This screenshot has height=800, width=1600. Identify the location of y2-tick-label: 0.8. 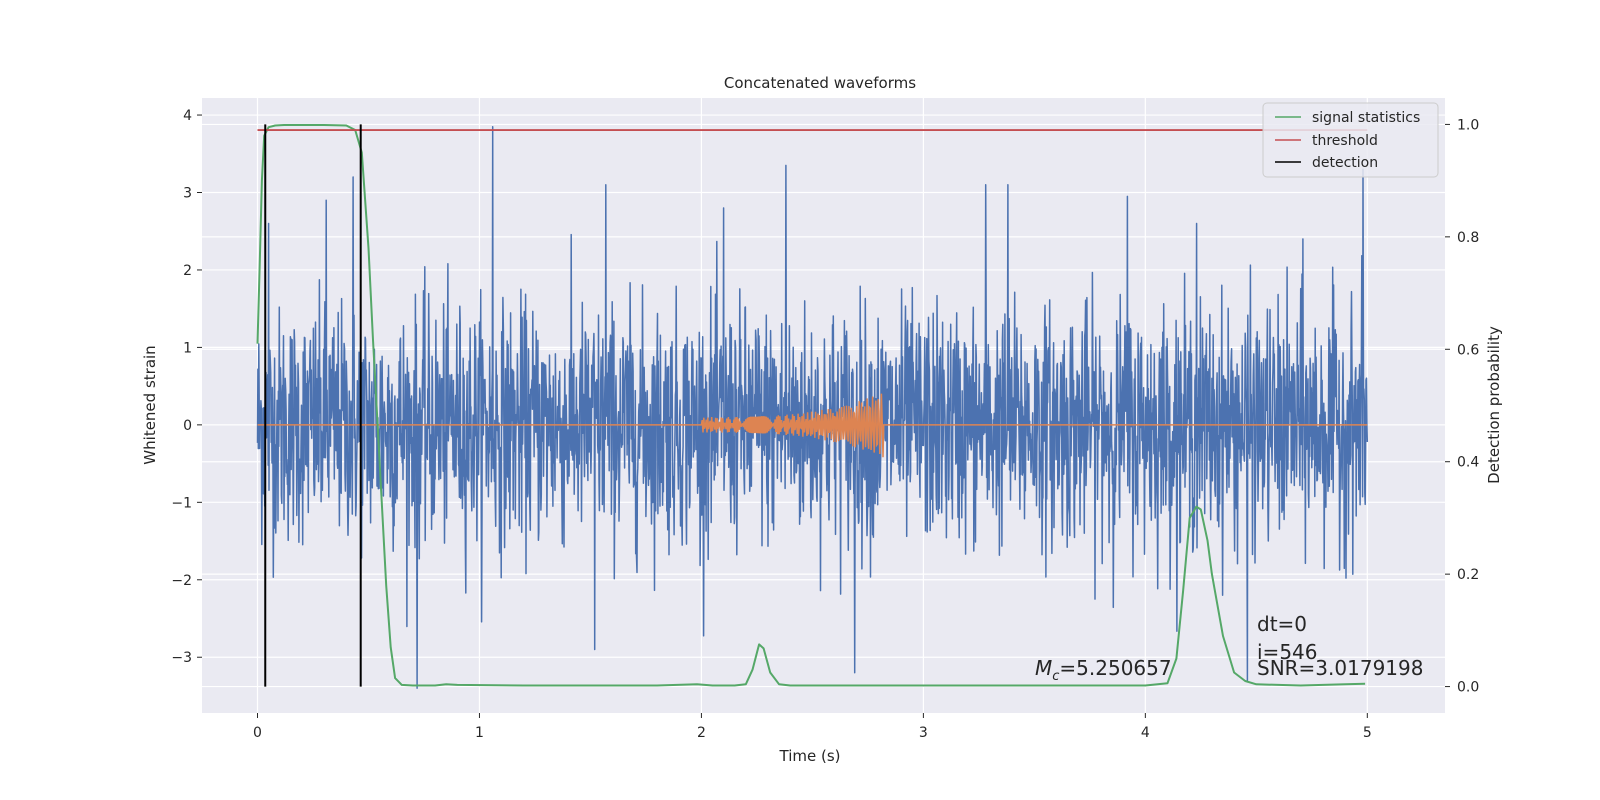
(1468, 238).